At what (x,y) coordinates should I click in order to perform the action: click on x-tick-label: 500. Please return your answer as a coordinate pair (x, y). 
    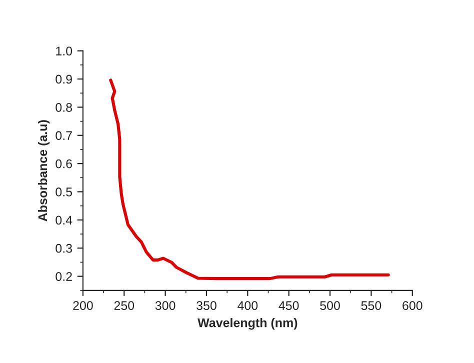
    Looking at the image, I should click on (330, 305).